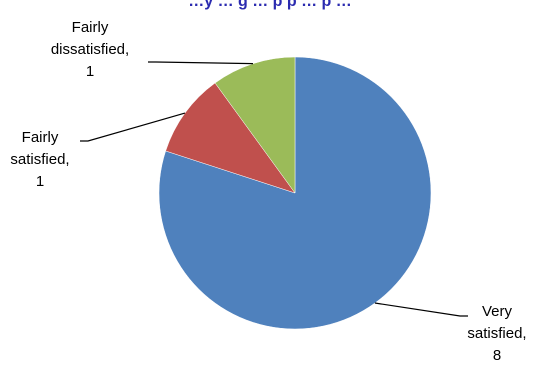  I want to click on data-label-fairly-satisfied: Fairly satisfied, 1, so click(39, 159).